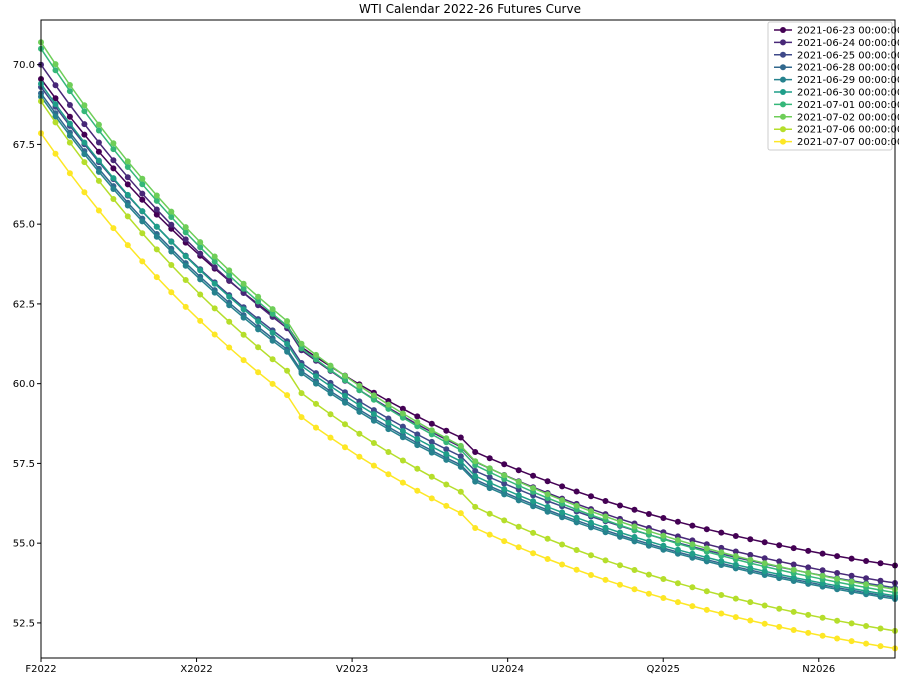  Describe the element at coordinates (352, 669) in the screenshot. I see `x-tick-label: V2023` at that location.